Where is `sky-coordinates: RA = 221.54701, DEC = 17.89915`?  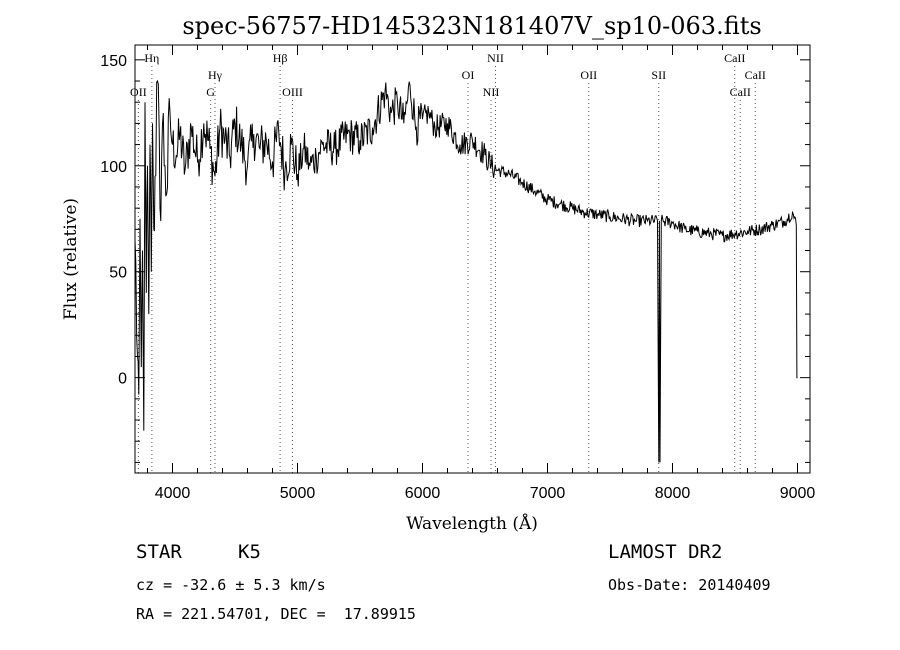 sky-coordinates: RA = 221.54701, DEC = 17.89915 is located at coordinates (276, 614).